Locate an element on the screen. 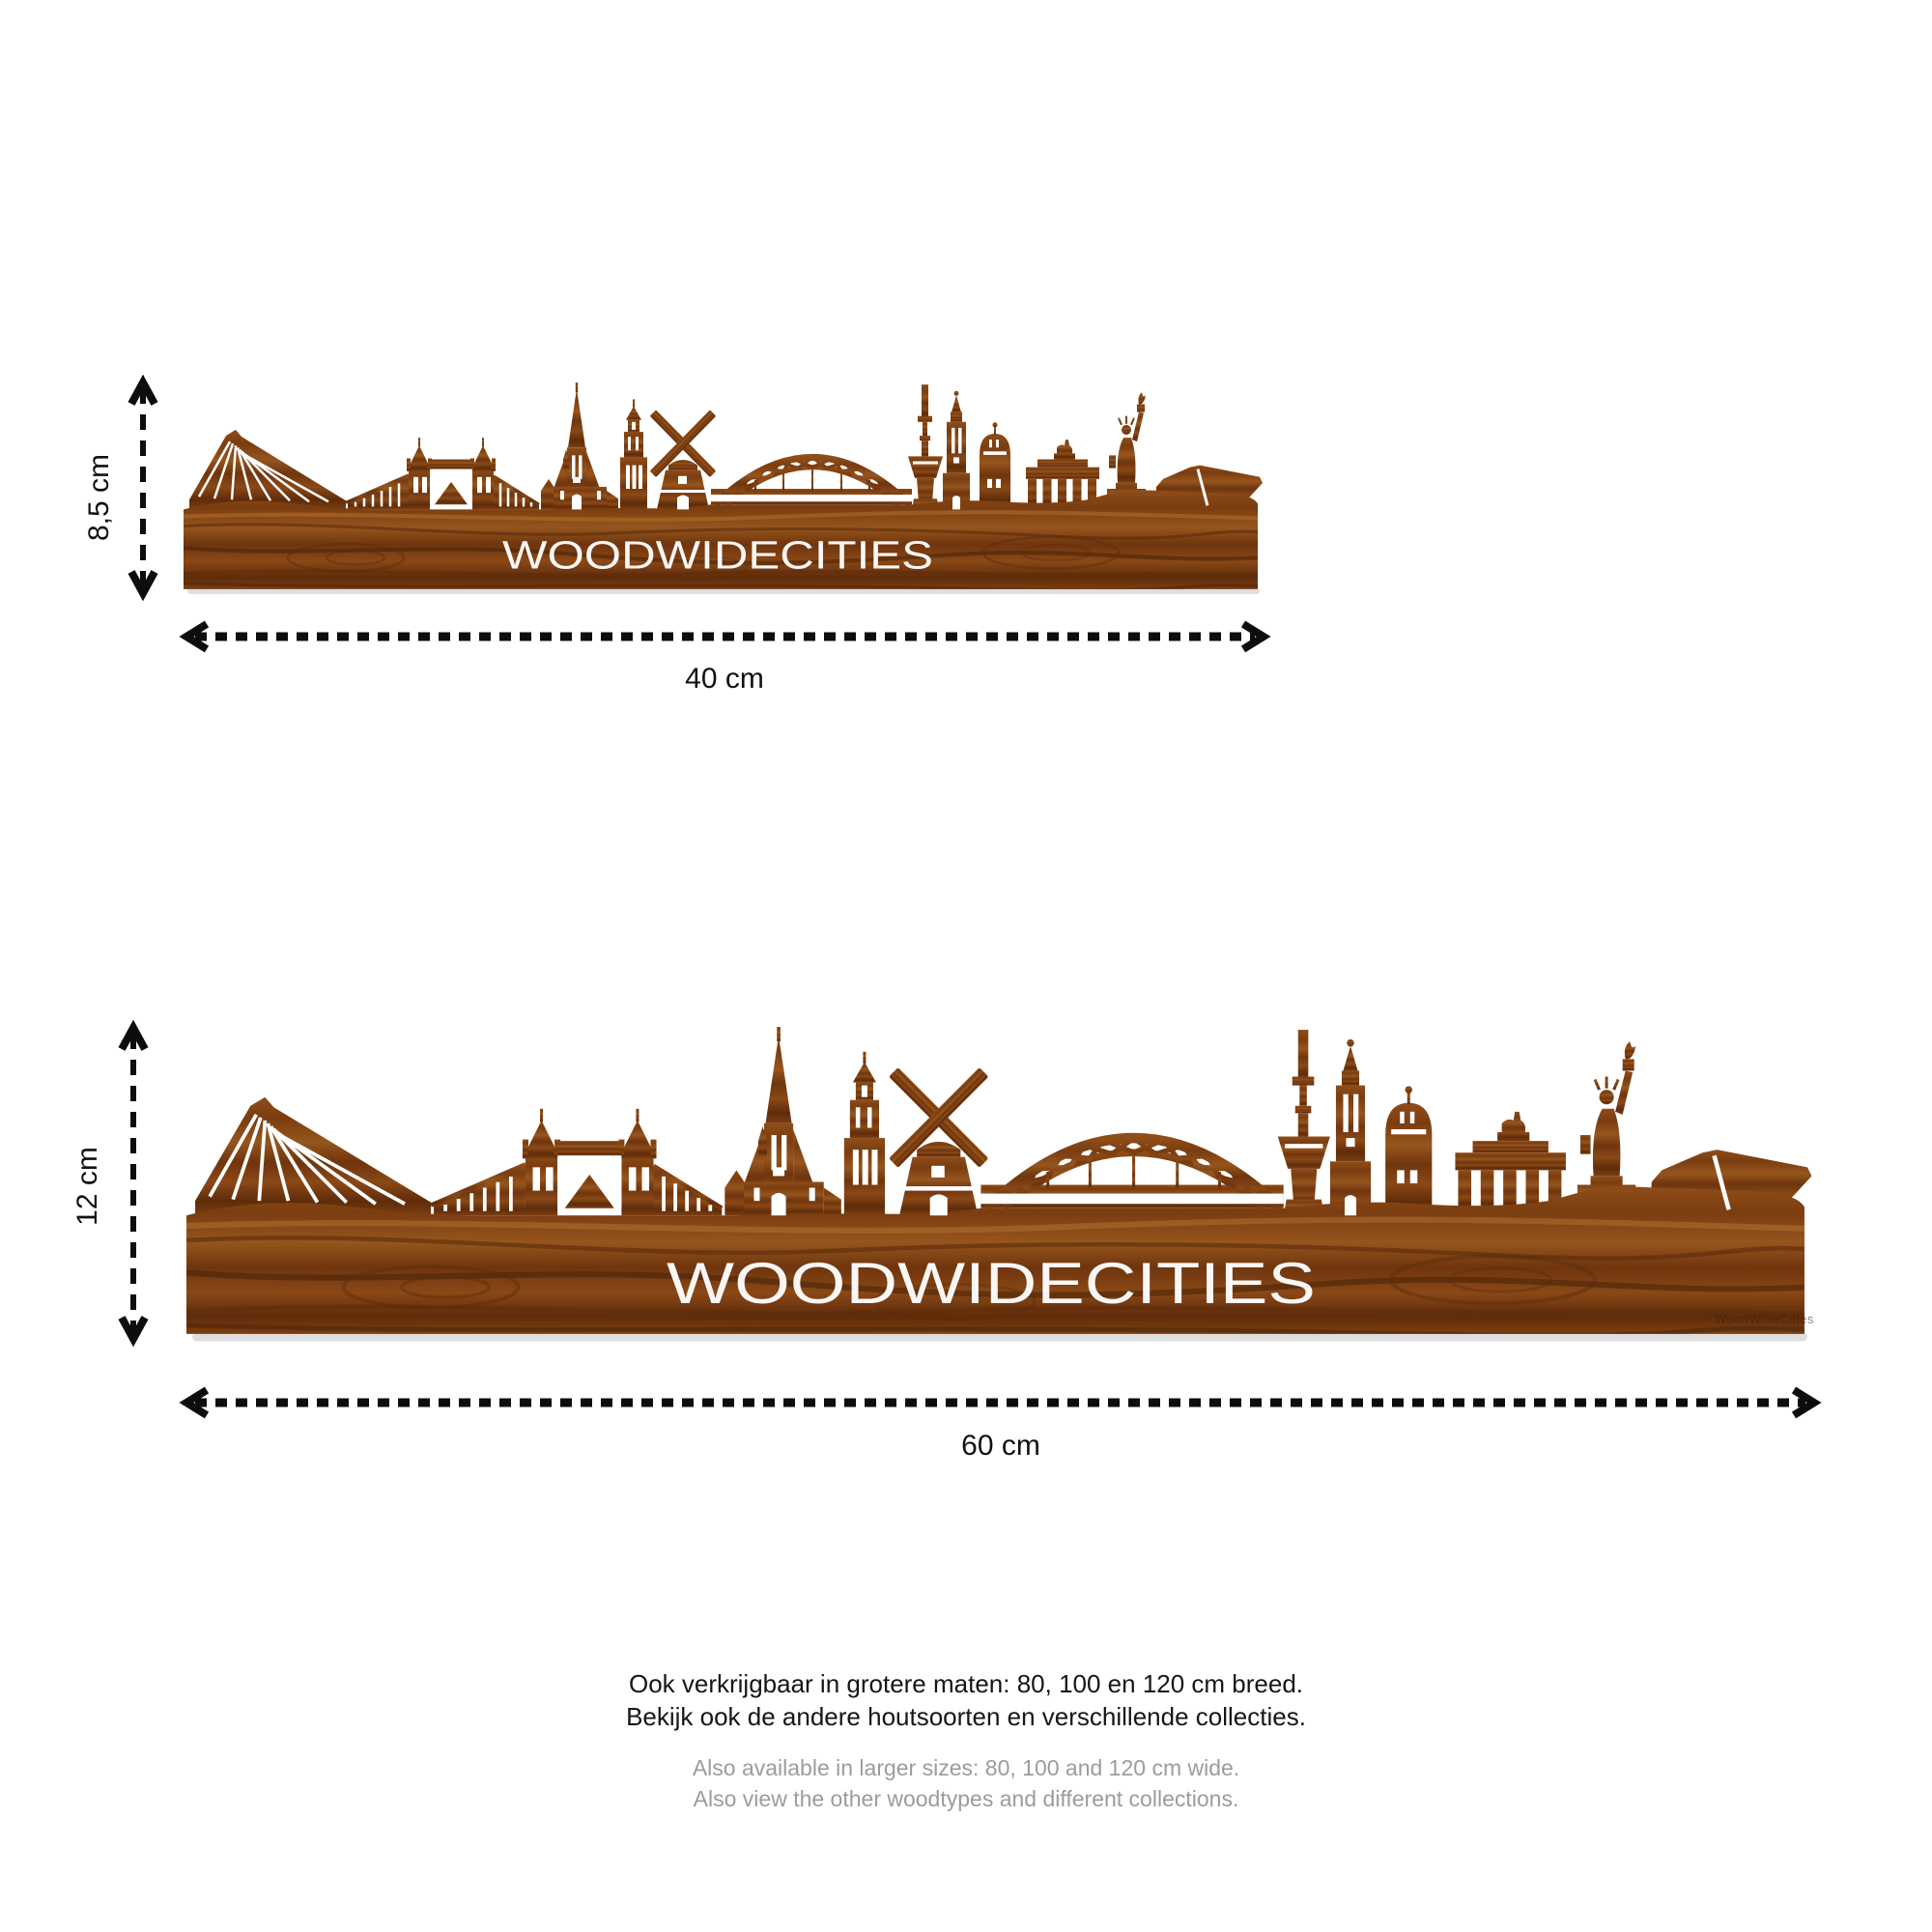  height-dimension-large is located at coordinates (133, 1183).